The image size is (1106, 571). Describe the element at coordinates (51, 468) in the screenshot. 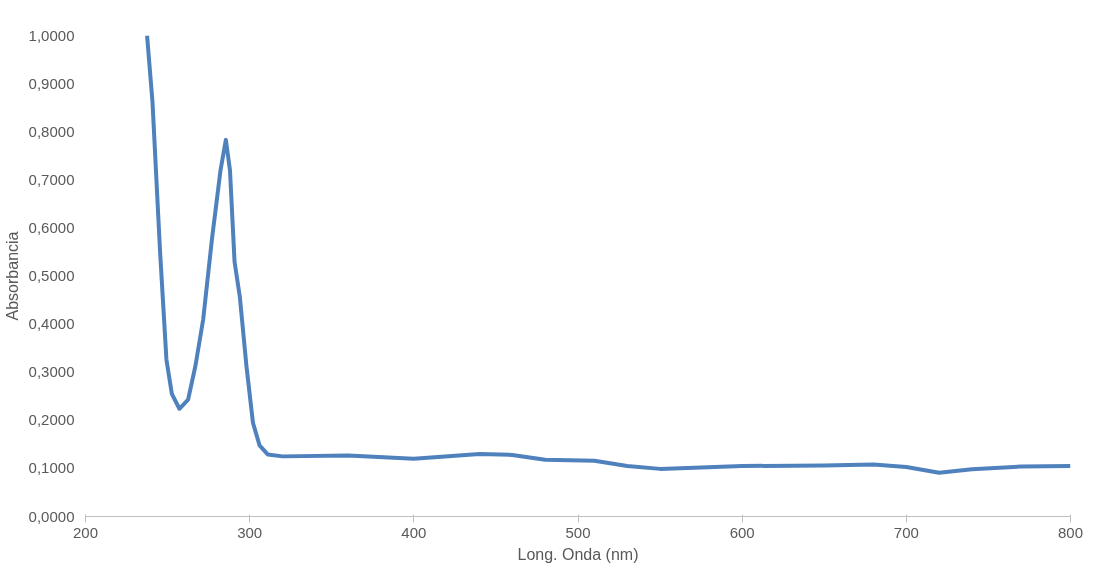

I see `y-tick-label: 0,1000` at that location.